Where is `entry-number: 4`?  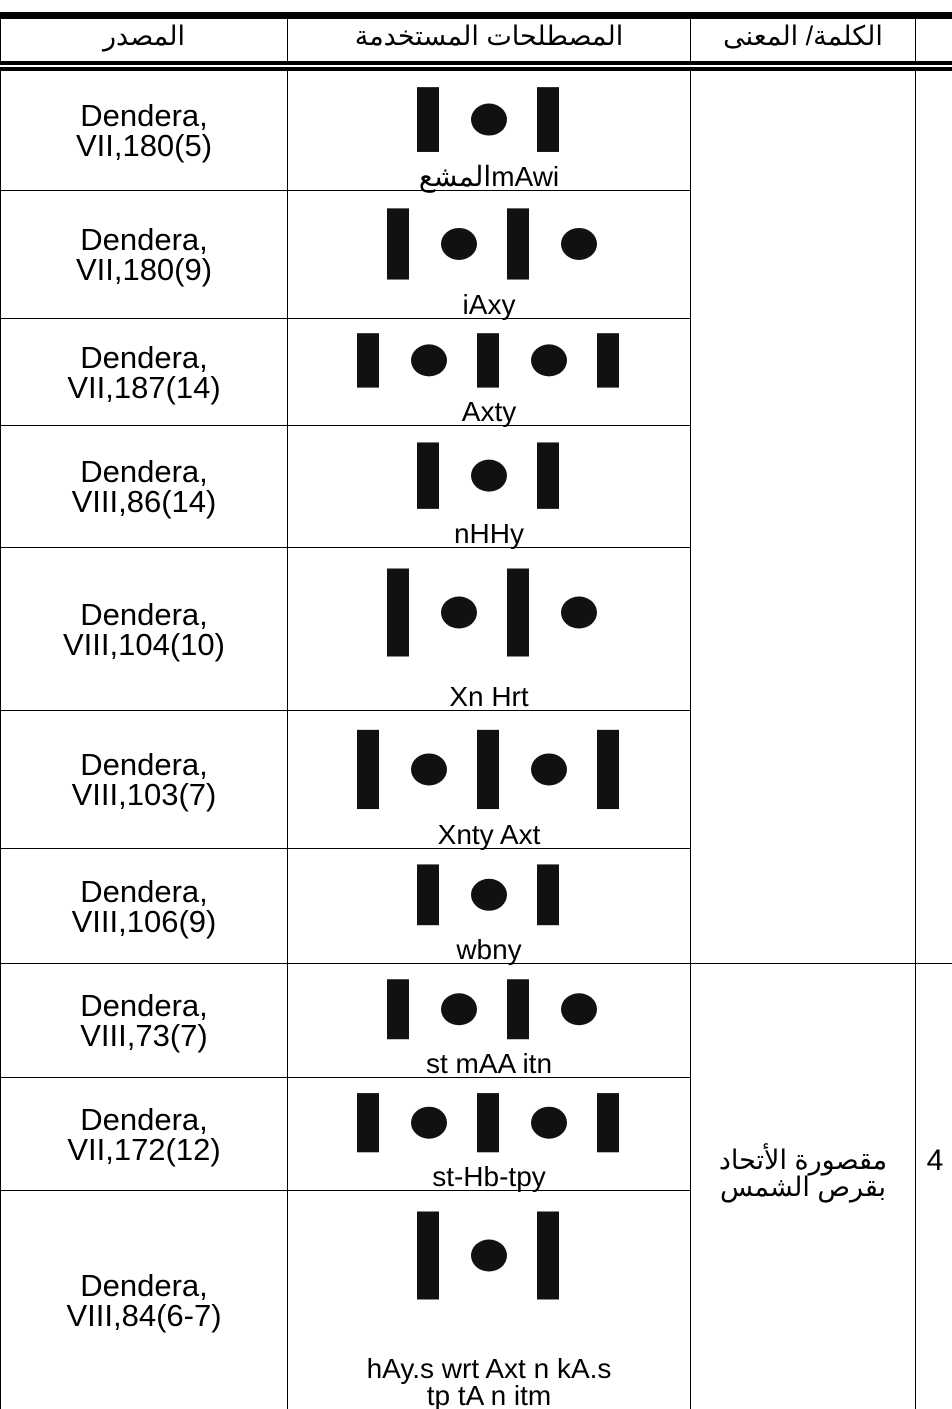
entry-number: 4 is located at coordinates (935, 1160).